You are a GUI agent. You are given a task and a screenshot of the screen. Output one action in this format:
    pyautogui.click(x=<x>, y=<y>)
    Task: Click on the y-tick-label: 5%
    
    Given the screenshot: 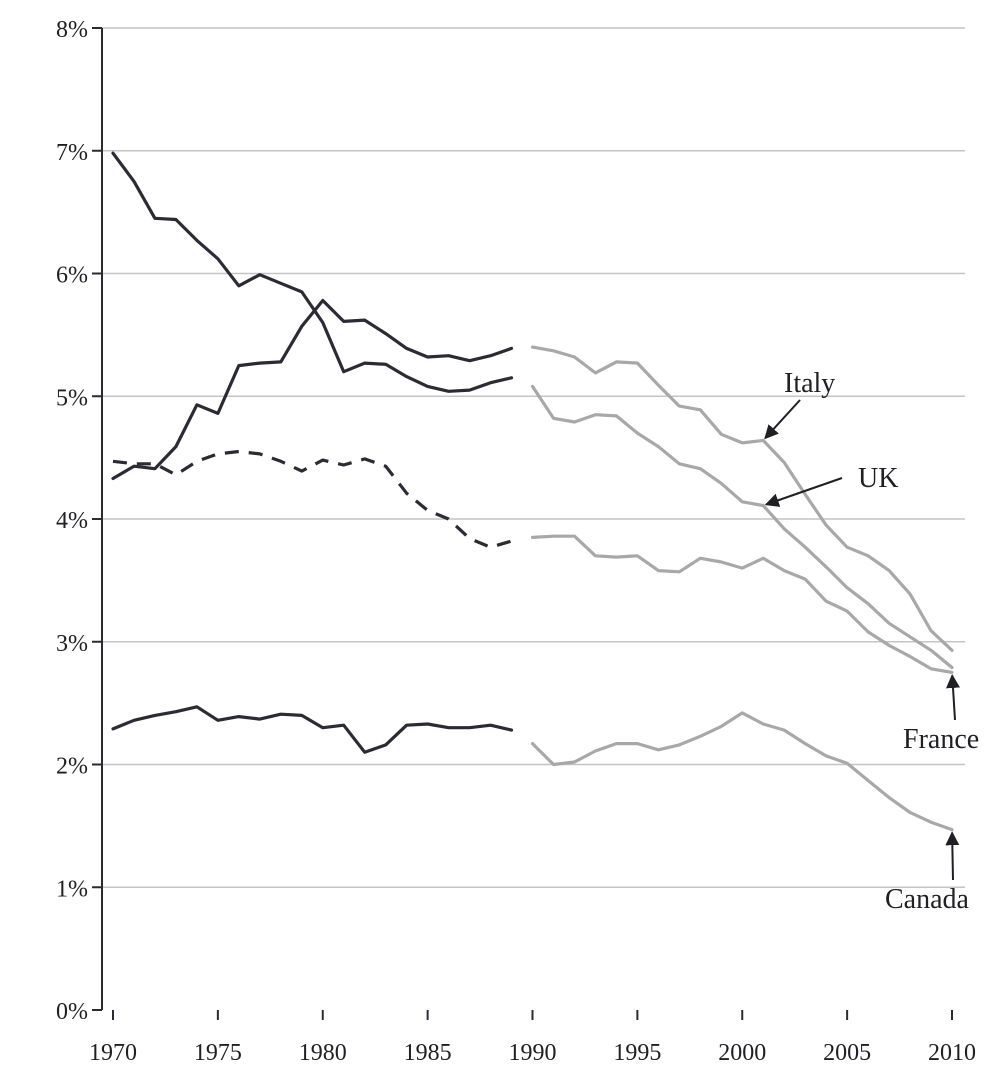 What is the action you would take?
    pyautogui.click(x=72, y=398)
    